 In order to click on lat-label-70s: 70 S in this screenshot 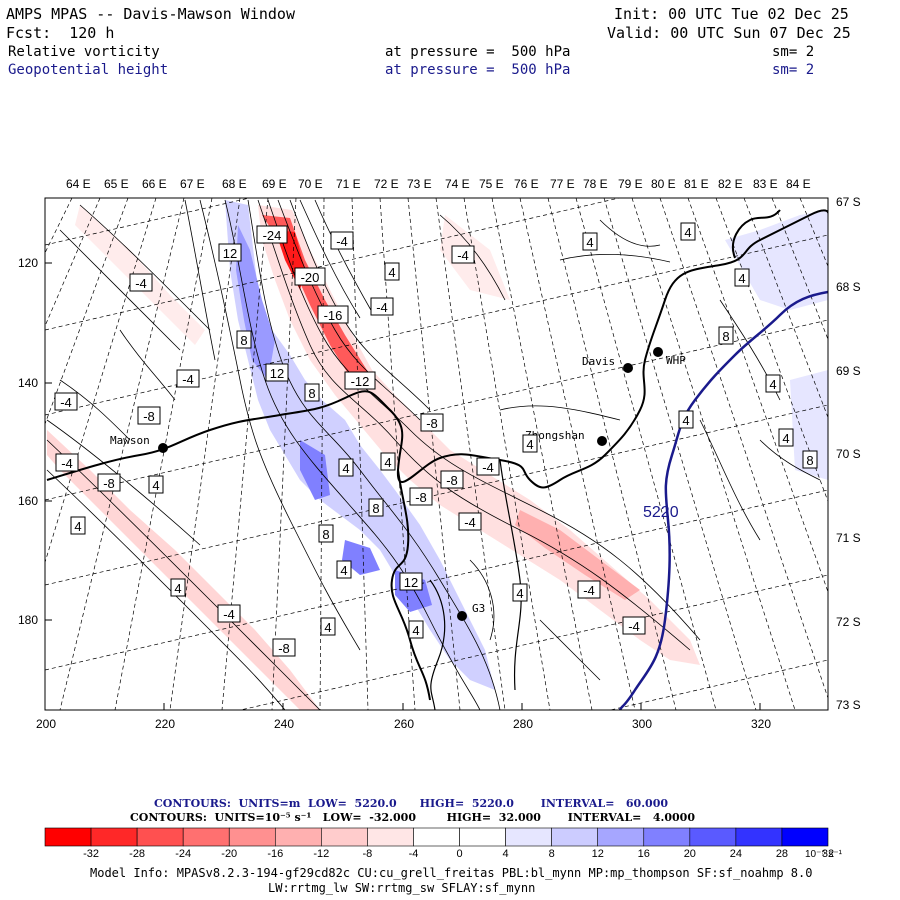, I will do `click(848, 454)`.